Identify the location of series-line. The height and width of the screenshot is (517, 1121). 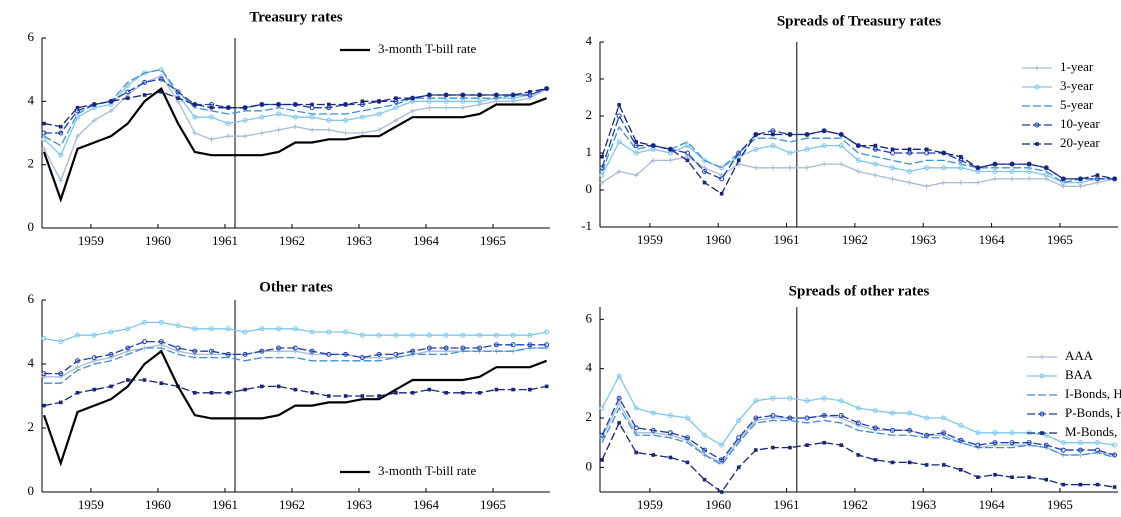
(295, 408).